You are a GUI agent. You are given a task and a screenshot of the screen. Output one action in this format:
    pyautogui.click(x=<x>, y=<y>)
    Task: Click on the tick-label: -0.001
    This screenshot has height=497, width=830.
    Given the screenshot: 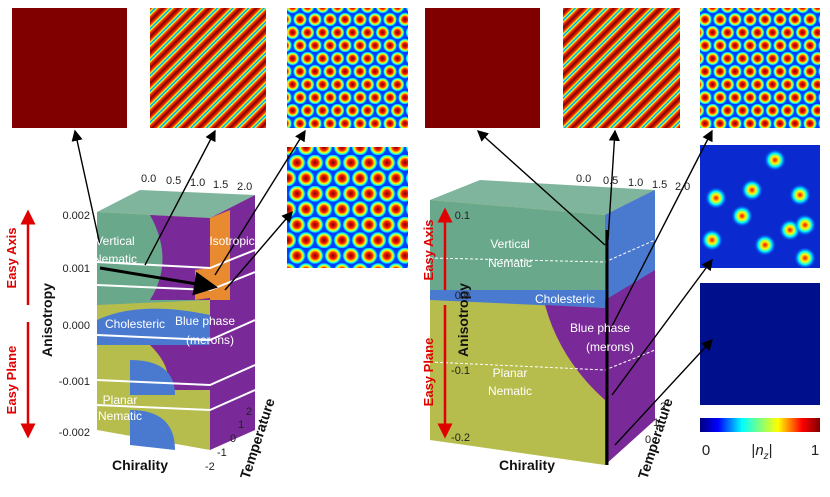 What is the action you would take?
    pyautogui.click(x=74, y=382)
    